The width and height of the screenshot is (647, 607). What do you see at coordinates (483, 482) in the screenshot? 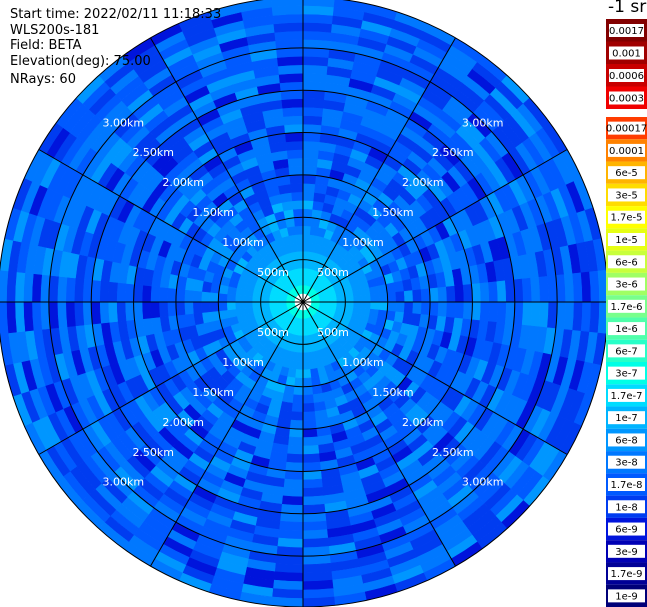
I see `range-ring-label: 3.00km` at bounding box center [483, 482].